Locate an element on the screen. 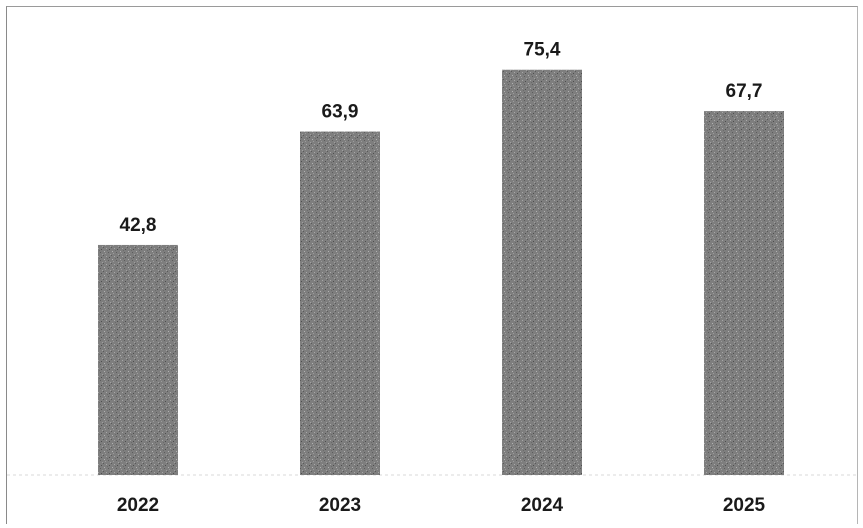 This screenshot has width=863, height=528. x-tick-label-2024: 2024 is located at coordinates (542, 505).